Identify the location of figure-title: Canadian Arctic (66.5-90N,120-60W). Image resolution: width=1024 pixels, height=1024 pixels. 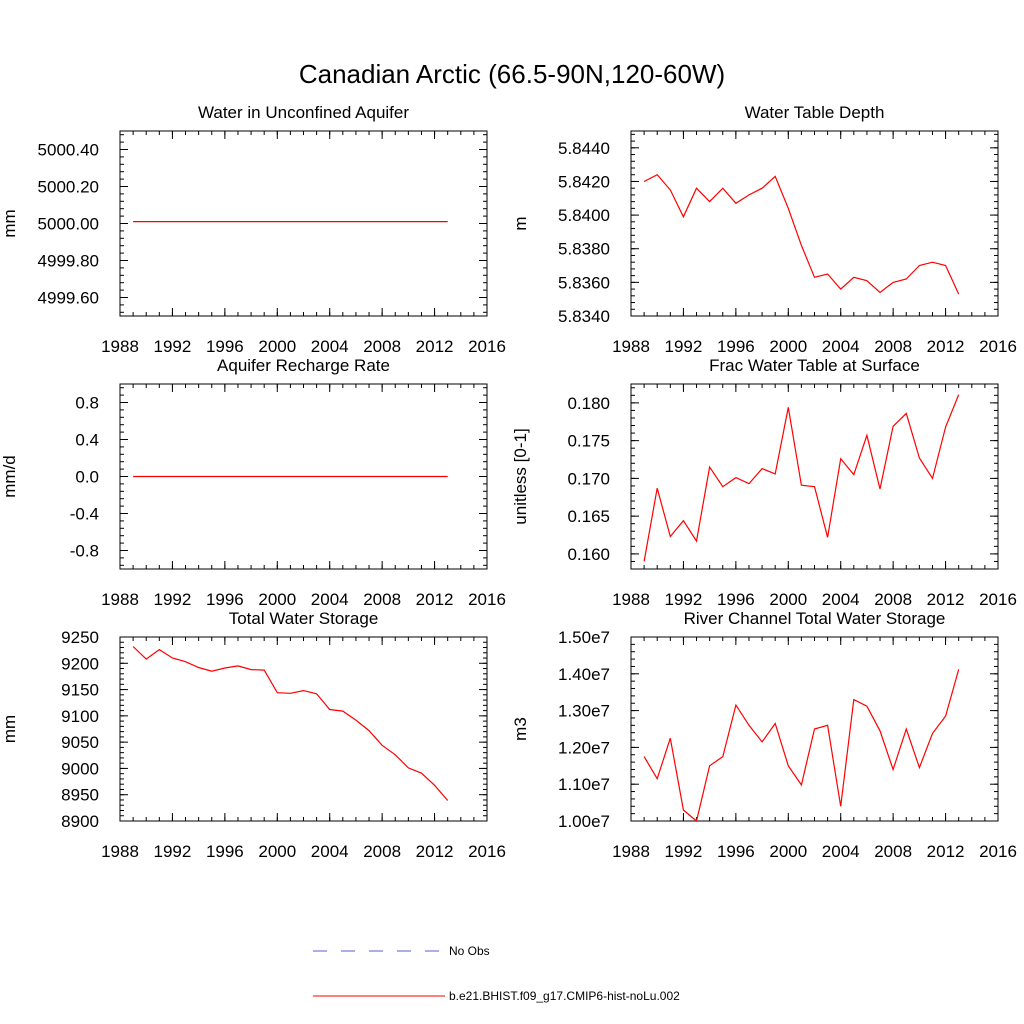
(512, 74).